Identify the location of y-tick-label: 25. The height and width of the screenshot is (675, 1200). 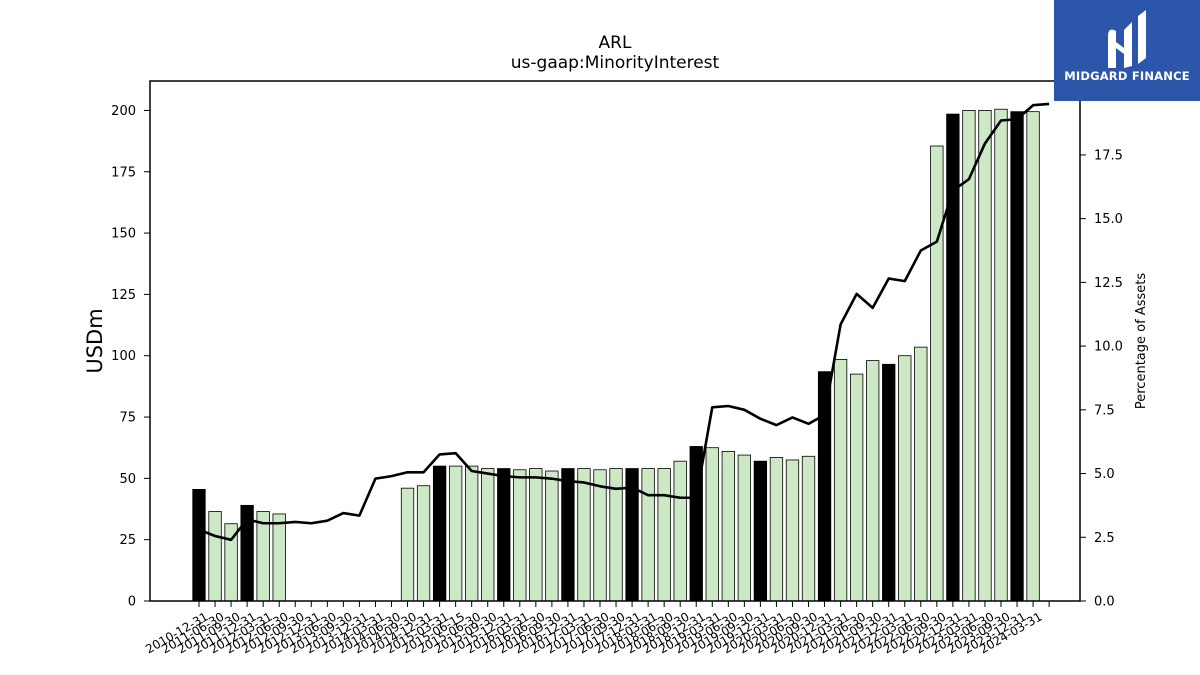
(127, 540).